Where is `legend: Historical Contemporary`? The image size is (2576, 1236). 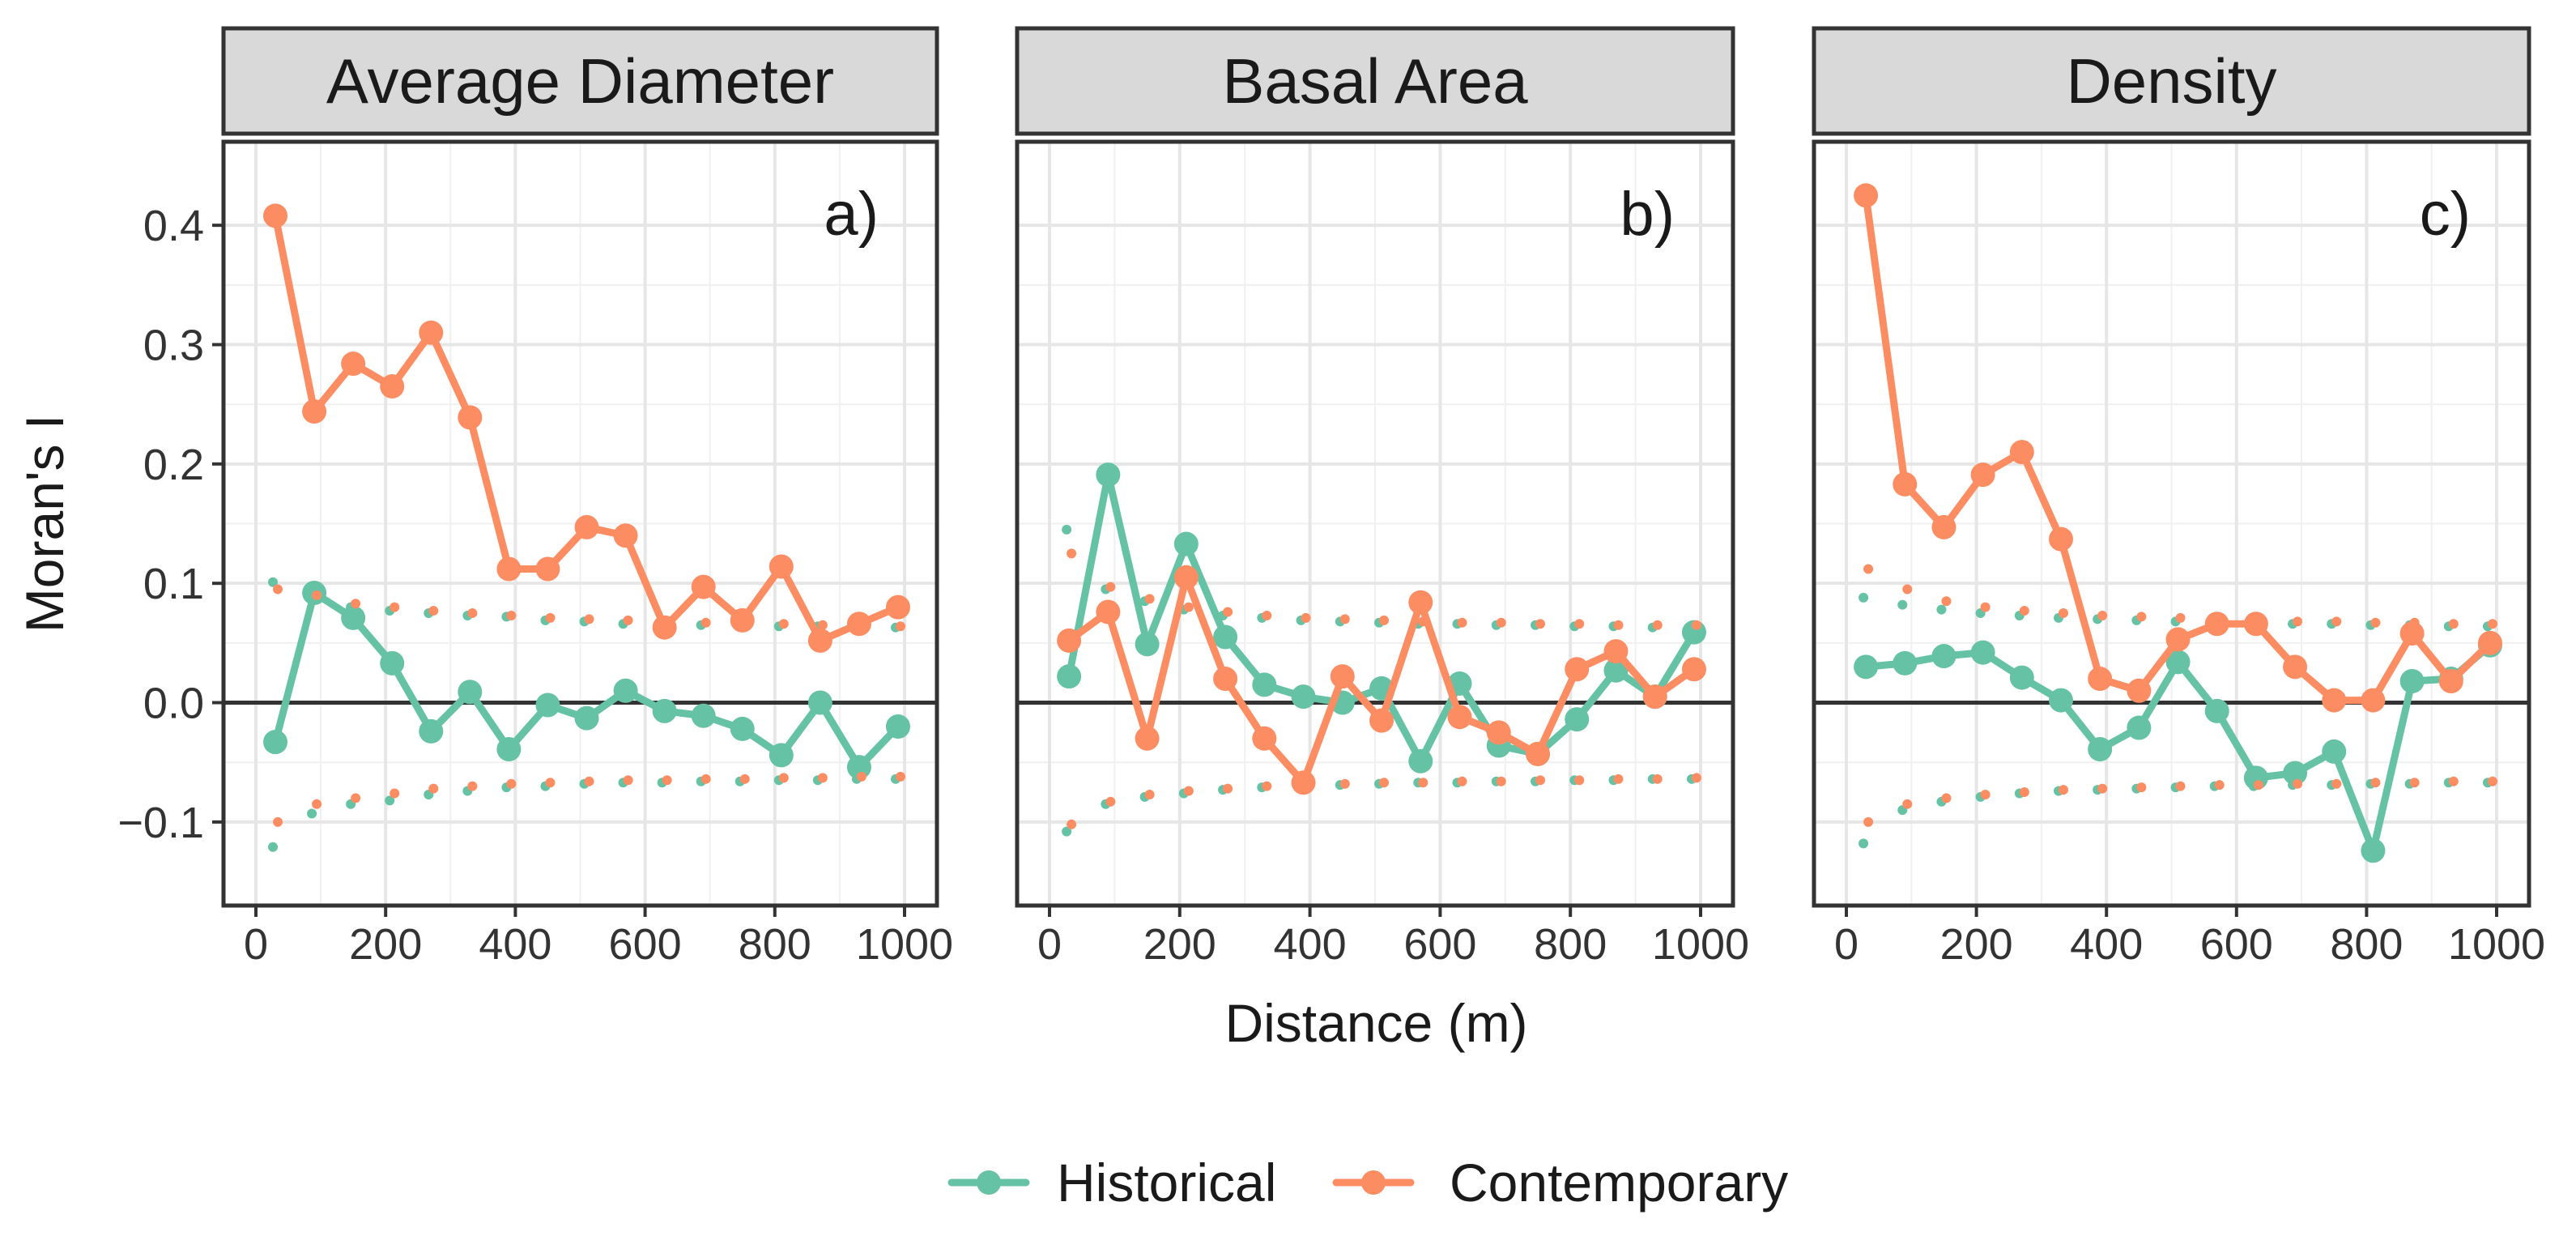 legend: Historical Contemporary is located at coordinates (1367, 1183).